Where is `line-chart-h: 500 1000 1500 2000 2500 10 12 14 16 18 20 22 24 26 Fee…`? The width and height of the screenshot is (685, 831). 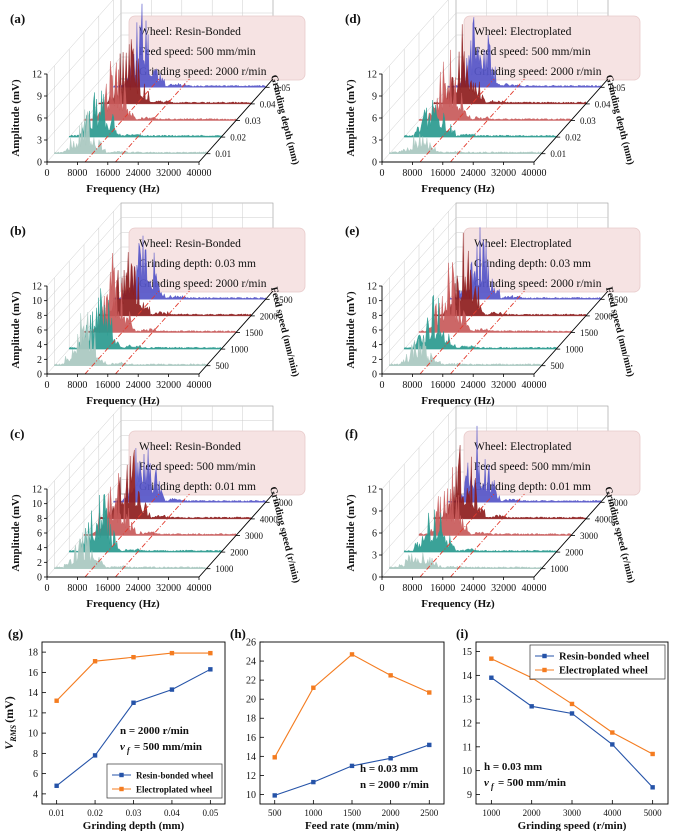
line-chart-h: 500 1000 1500 2000 2500 10 12 14 16 18 20 22 24 26 Fee… is located at coordinates (337, 728).